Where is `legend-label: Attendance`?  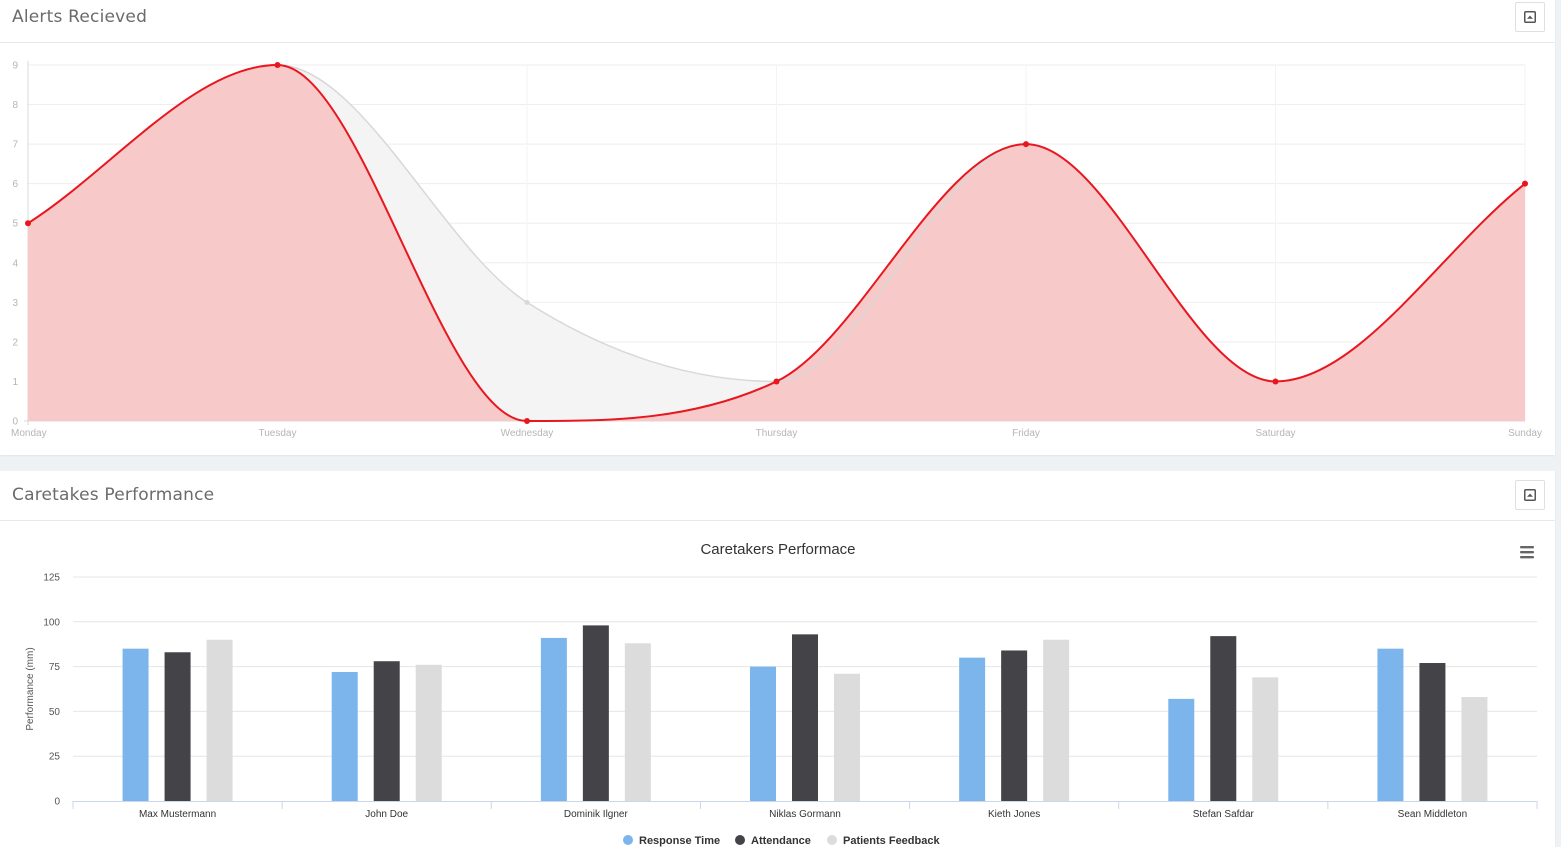
legend-label: Attendance is located at coordinates (781, 841).